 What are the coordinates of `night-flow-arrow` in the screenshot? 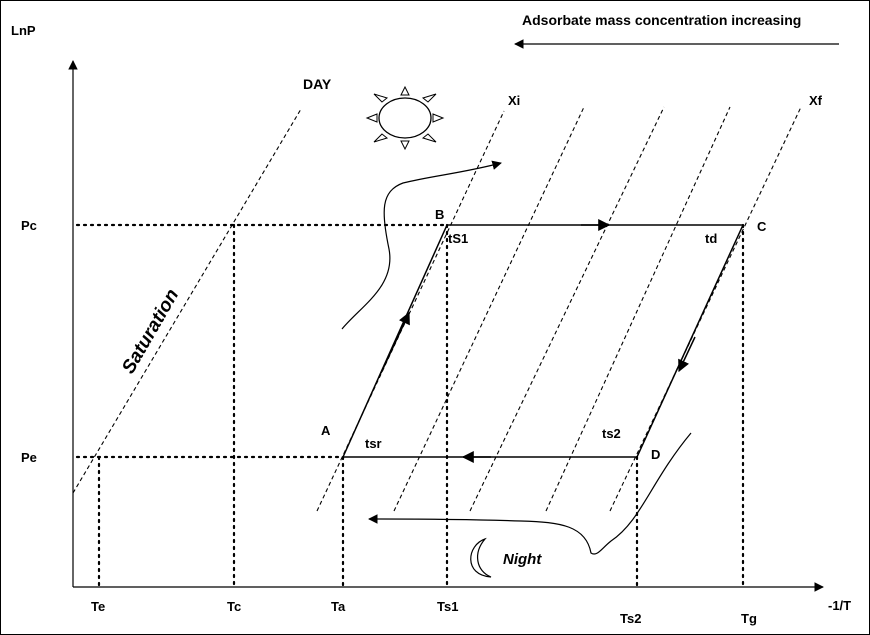 It's located at (530, 493).